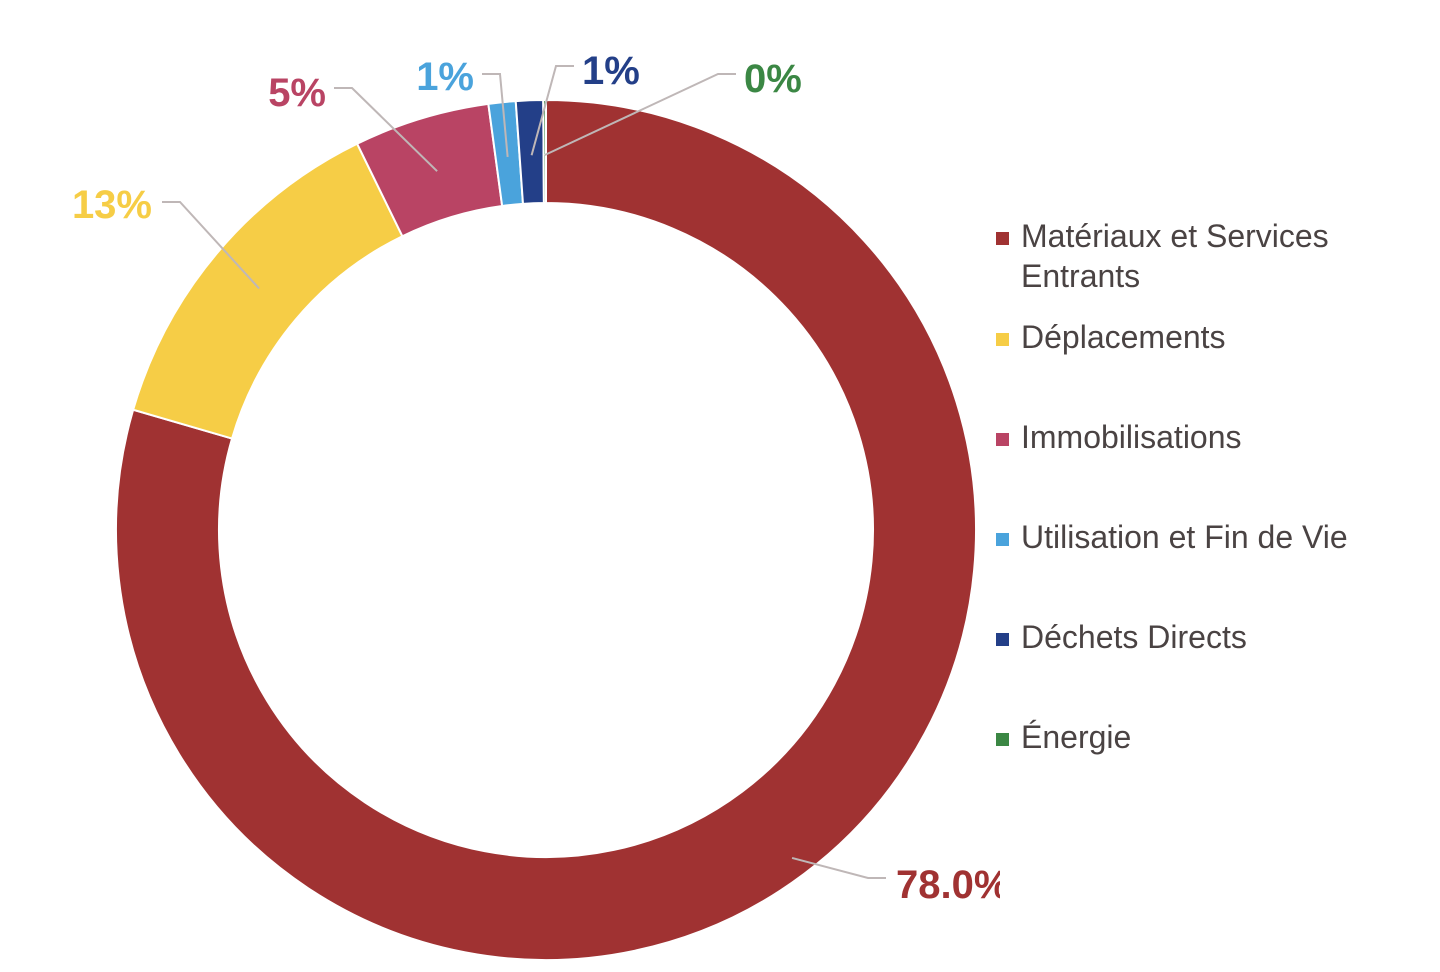 This screenshot has width=1440, height=972. What do you see at coordinates (1123, 337) in the screenshot?
I see `legend-label-deplacements: Déplacements` at bounding box center [1123, 337].